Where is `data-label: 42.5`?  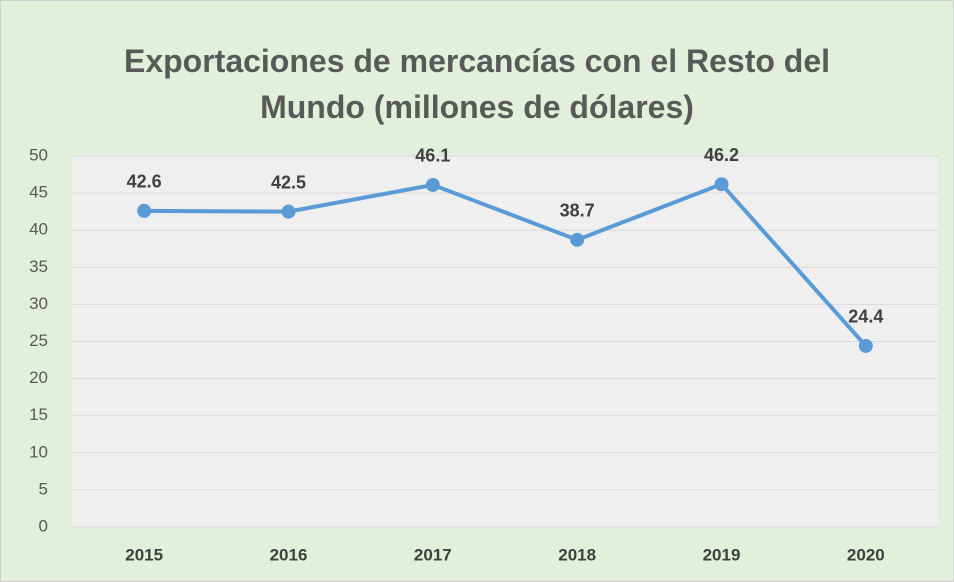
data-label: 42.5 is located at coordinates (288, 182).